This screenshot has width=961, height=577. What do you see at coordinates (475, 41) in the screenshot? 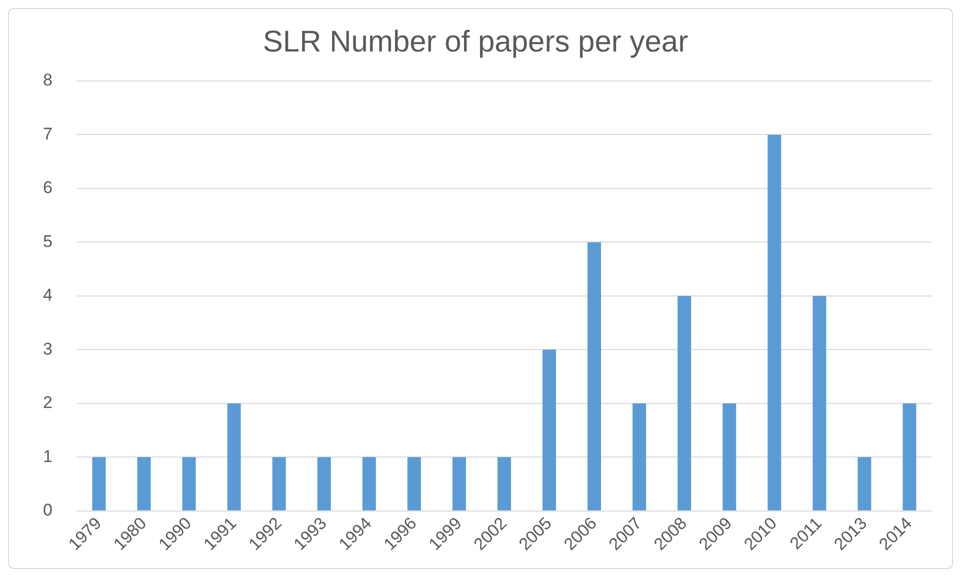
I see `chart-title: SLR Number of papers per year` at bounding box center [475, 41].